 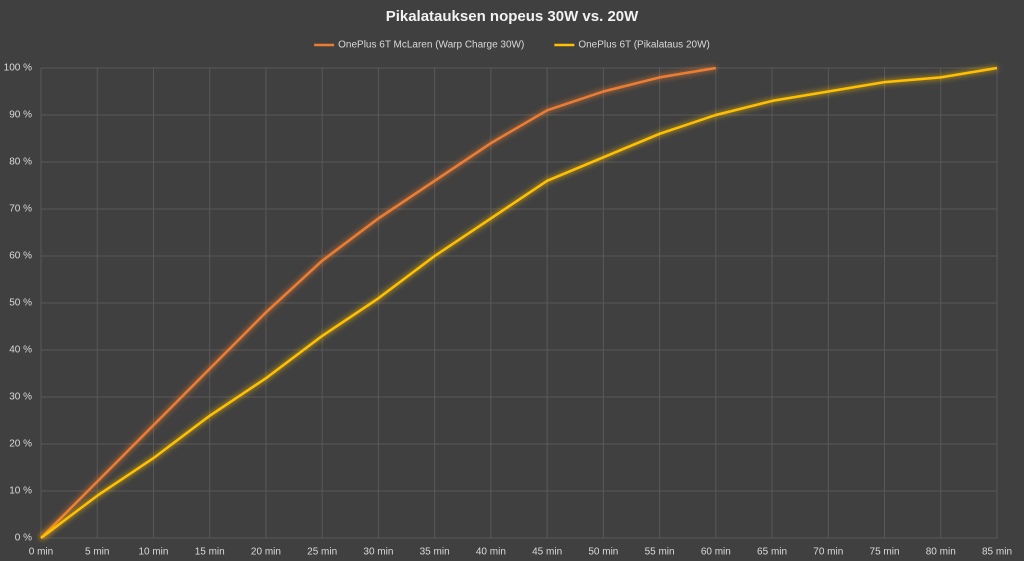 What do you see at coordinates (20, 444) in the screenshot?
I see `y-tick-label: 20 %` at bounding box center [20, 444].